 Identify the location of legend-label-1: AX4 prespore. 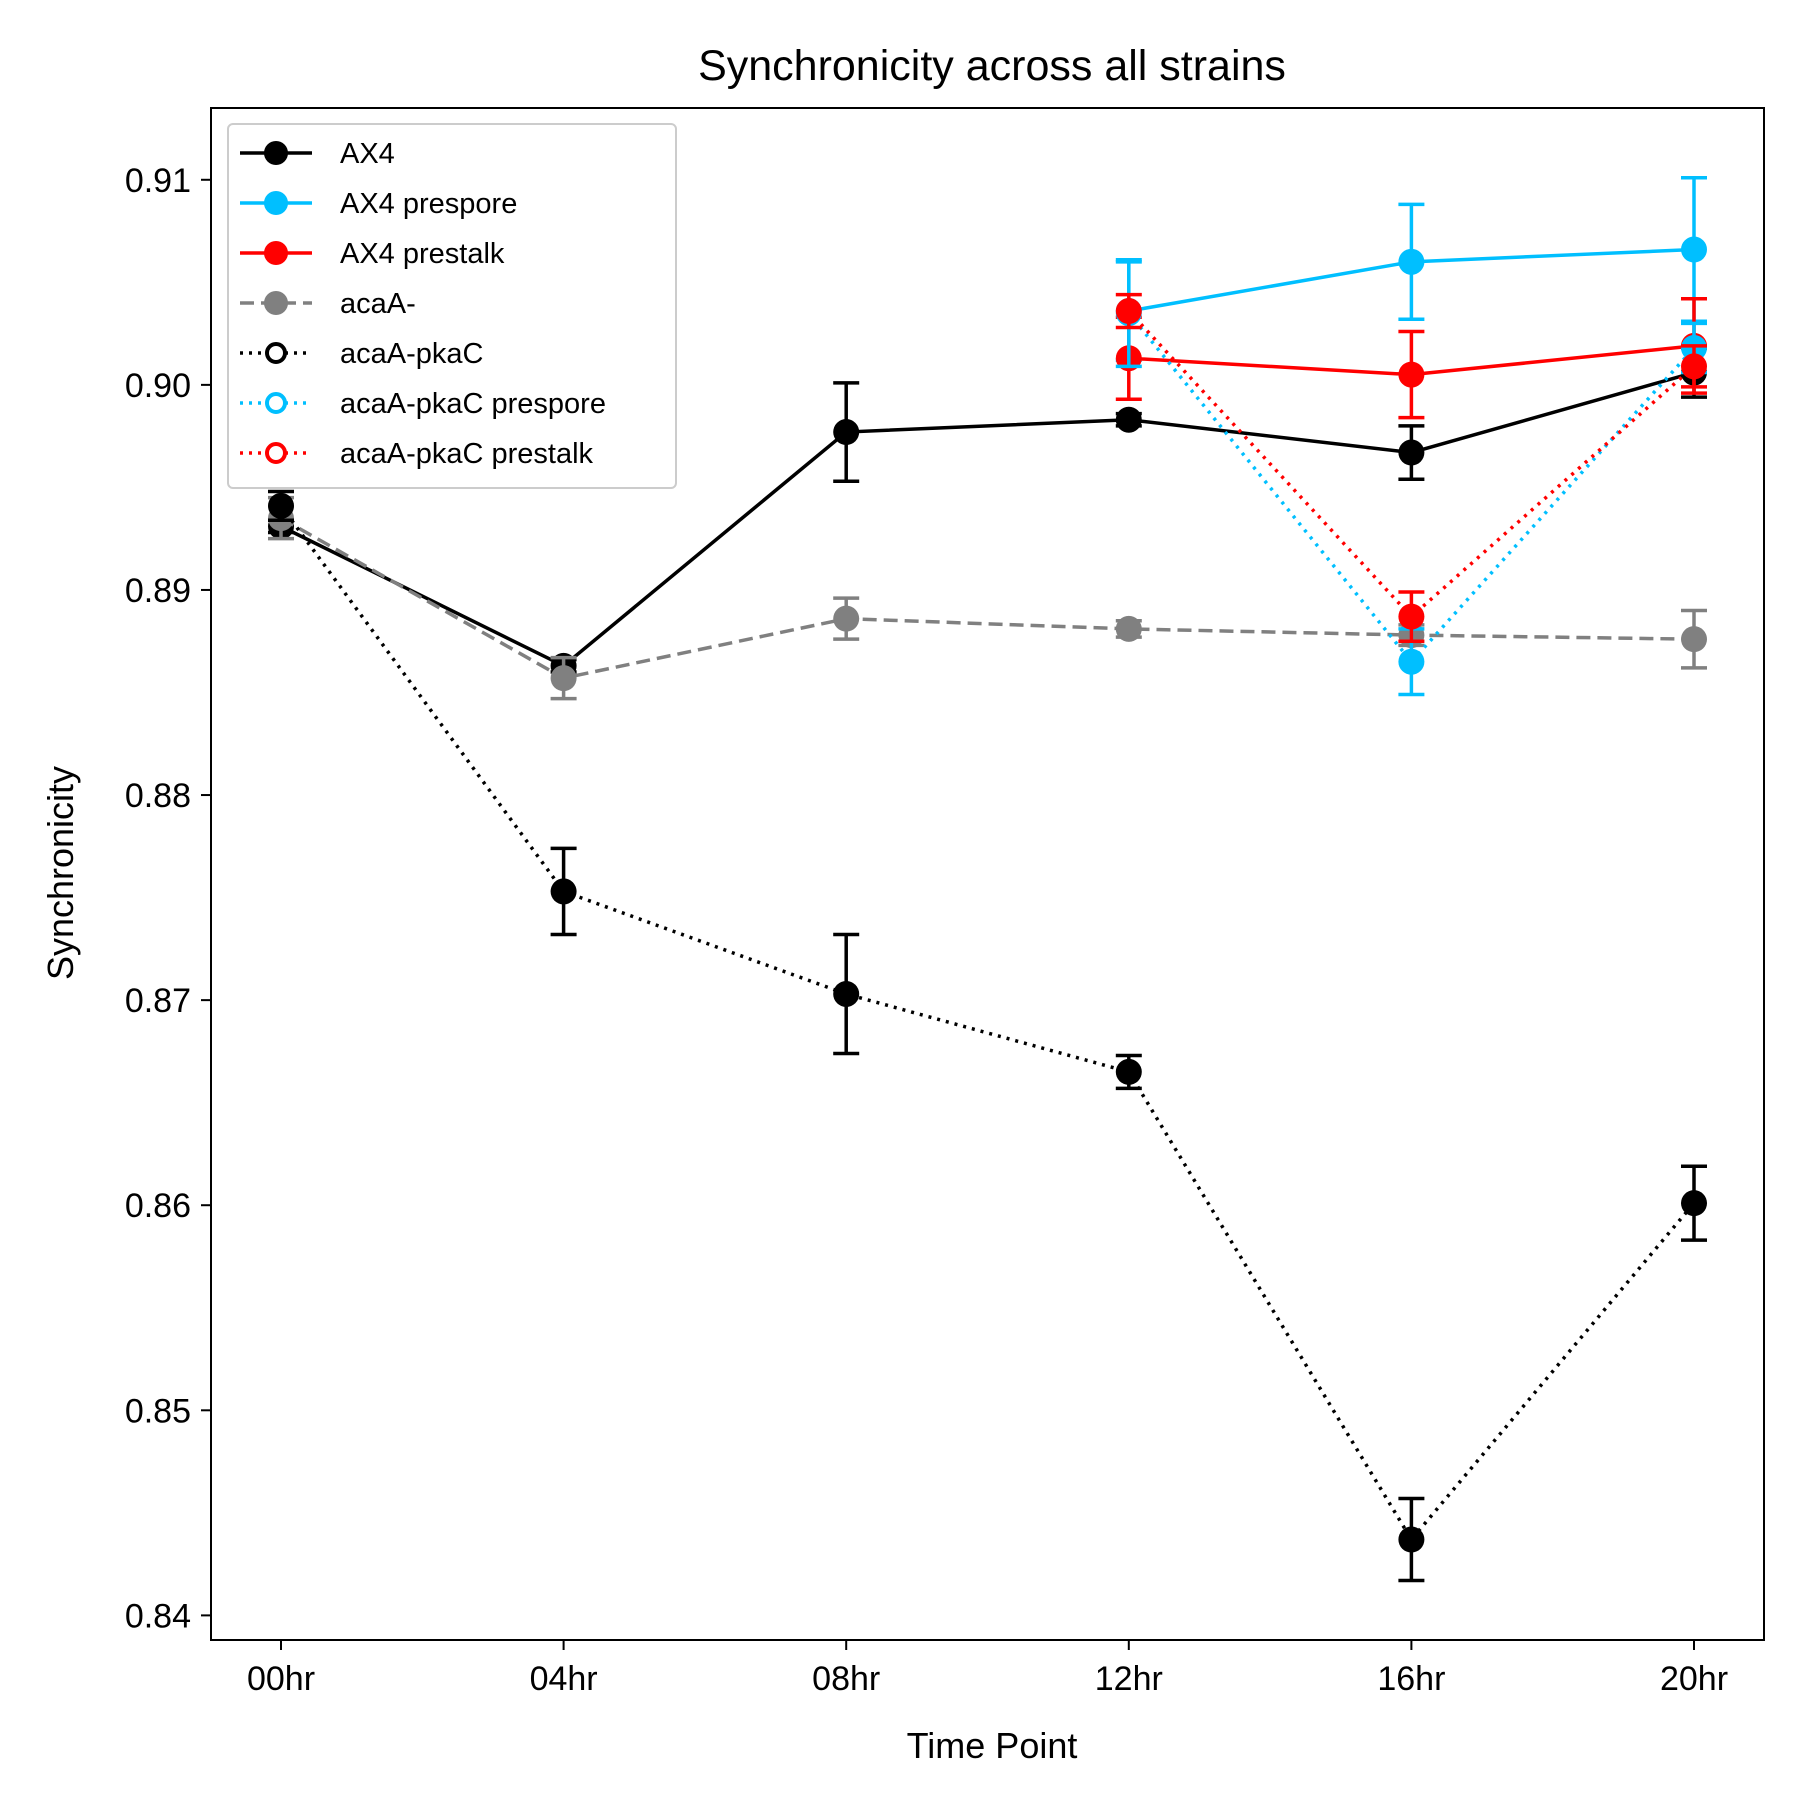
(428, 204).